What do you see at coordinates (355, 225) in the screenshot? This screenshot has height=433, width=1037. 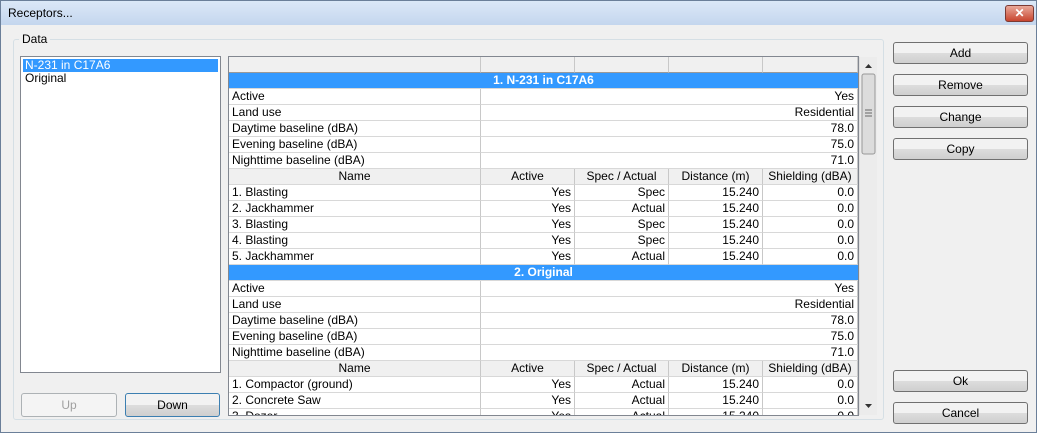 I see `source-cell: 3. Blasting` at bounding box center [355, 225].